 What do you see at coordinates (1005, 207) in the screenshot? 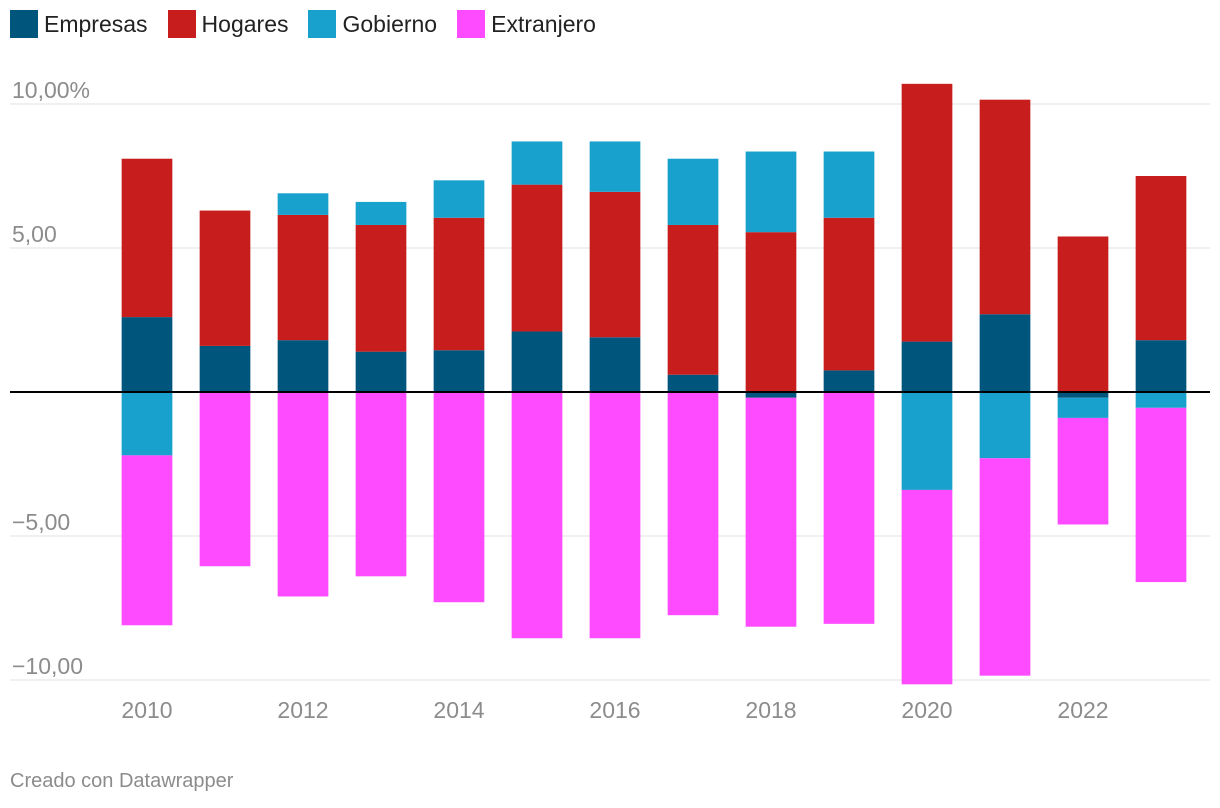
I see `bar-hogares-2021` at bounding box center [1005, 207].